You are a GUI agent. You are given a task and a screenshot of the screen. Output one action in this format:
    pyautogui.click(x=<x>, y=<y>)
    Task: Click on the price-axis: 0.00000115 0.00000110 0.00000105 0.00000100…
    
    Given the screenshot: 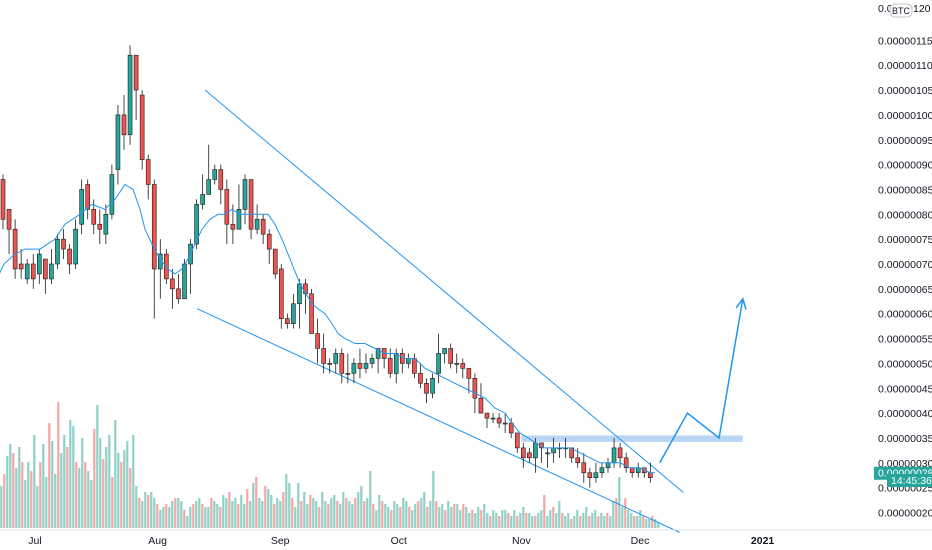 What is the action you would take?
    pyautogui.click(x=902, y=265)
    